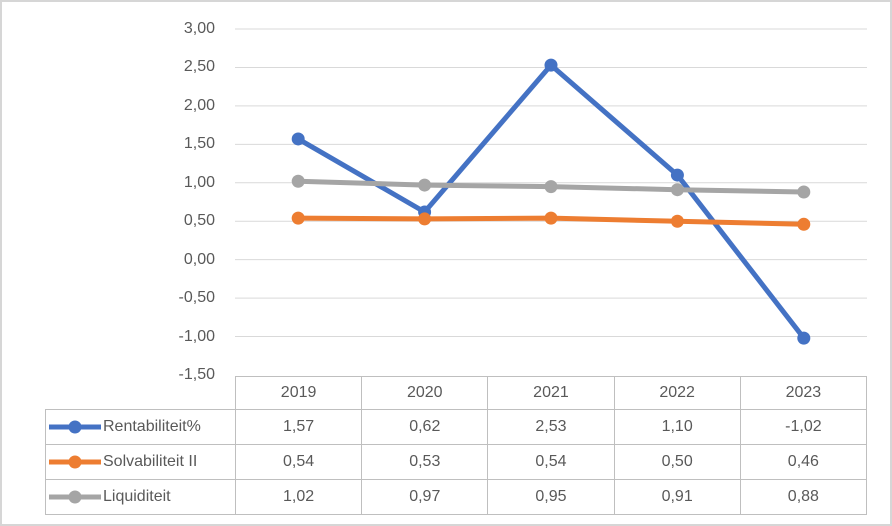  I want to click on table-cell: 0,62, so click(425, 427).